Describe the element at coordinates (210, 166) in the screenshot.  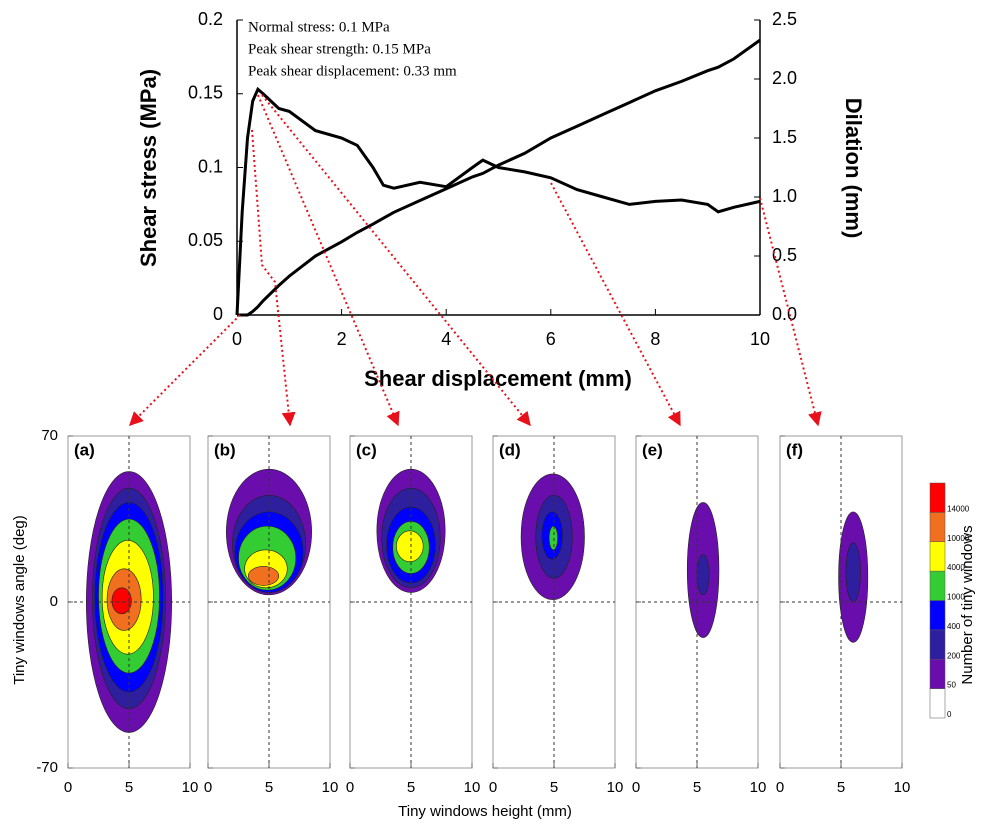
I see `y-tick-label: 0.1` at that location.